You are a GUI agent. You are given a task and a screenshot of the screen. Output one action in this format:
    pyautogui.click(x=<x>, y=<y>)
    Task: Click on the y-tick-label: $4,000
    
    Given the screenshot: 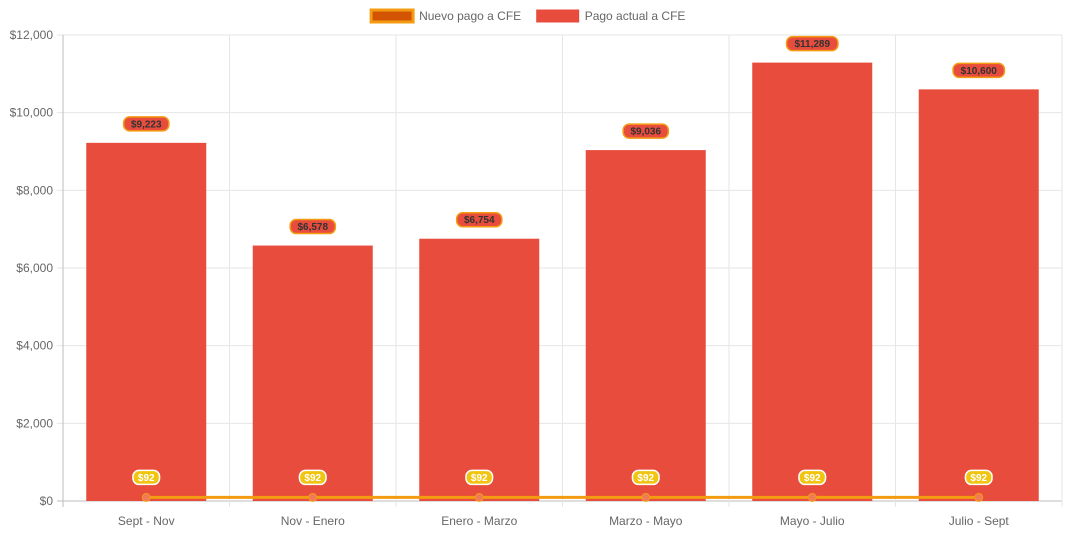 What is the action you would take?
    pyautogui.click(x=34, y=346)
    